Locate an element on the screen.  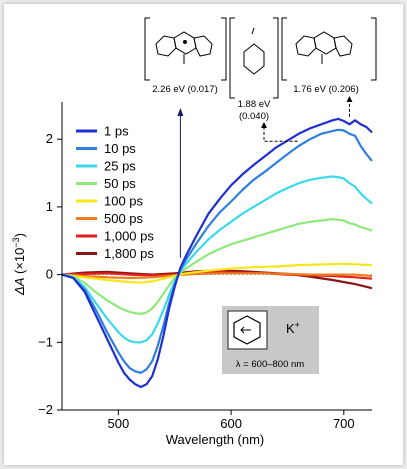
annotation-energy-2-line1: 1.88 eV is located at coordinates (254, 104).